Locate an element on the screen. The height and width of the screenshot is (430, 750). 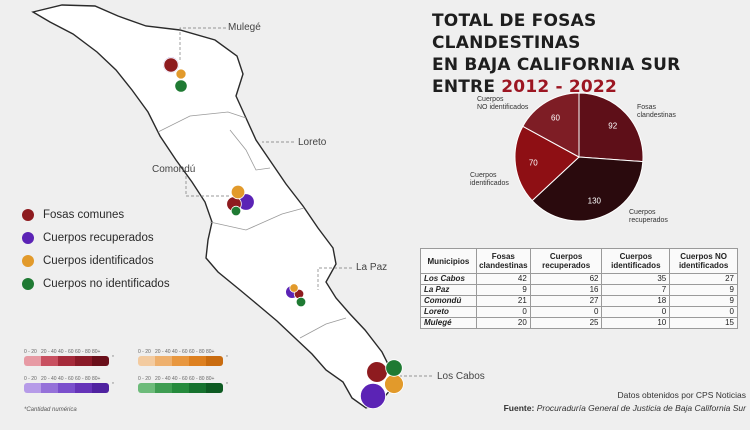
table-cell-municipio: La Paz is located at coordinates (448, 290).